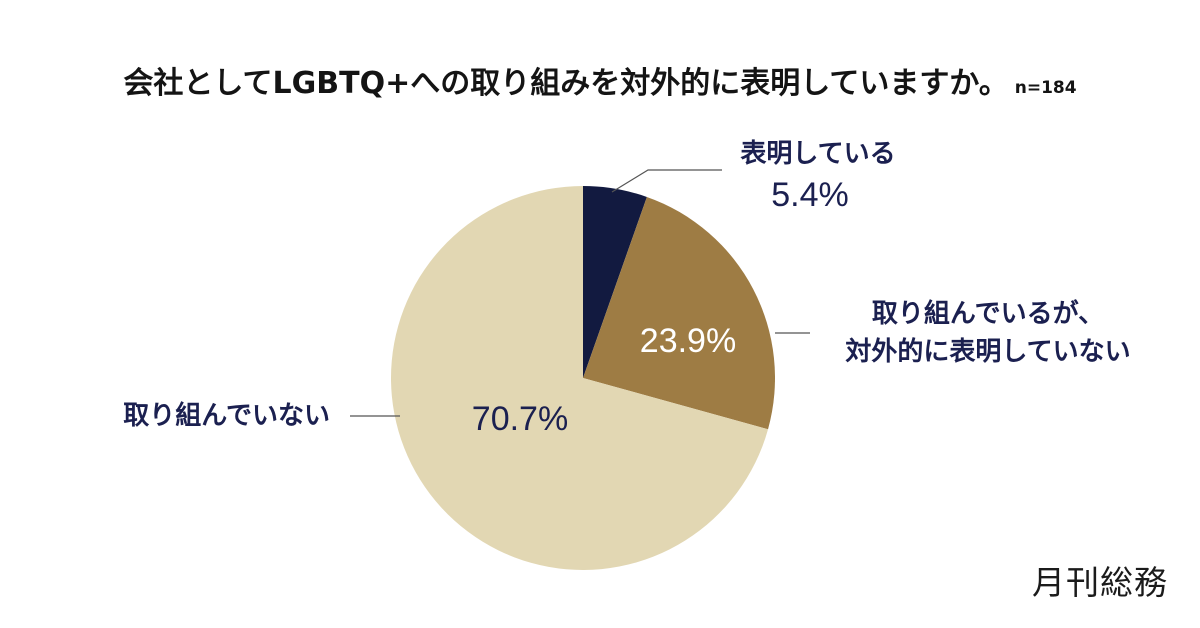 The height and width of the screenshot is (628, 1200). I want to click on chart-title: 会社としてLGBTQ+への取り組みを対外的に表明していますか。 n=184, so click(600, 80).